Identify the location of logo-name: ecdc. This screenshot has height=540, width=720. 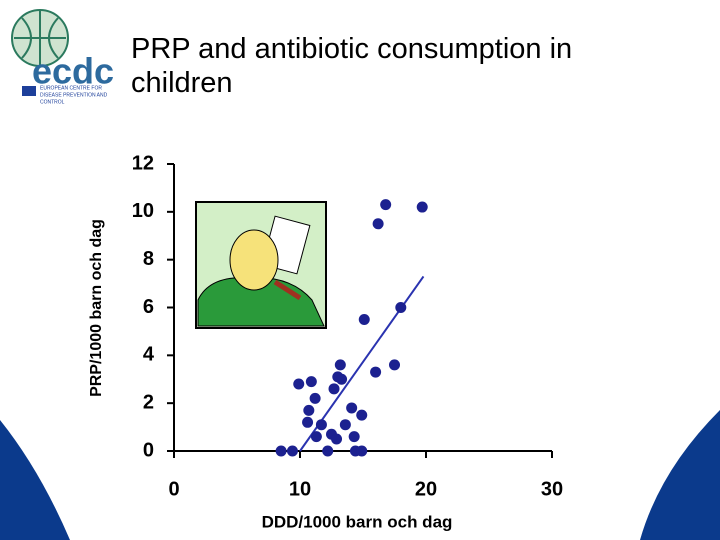
(73, 71).